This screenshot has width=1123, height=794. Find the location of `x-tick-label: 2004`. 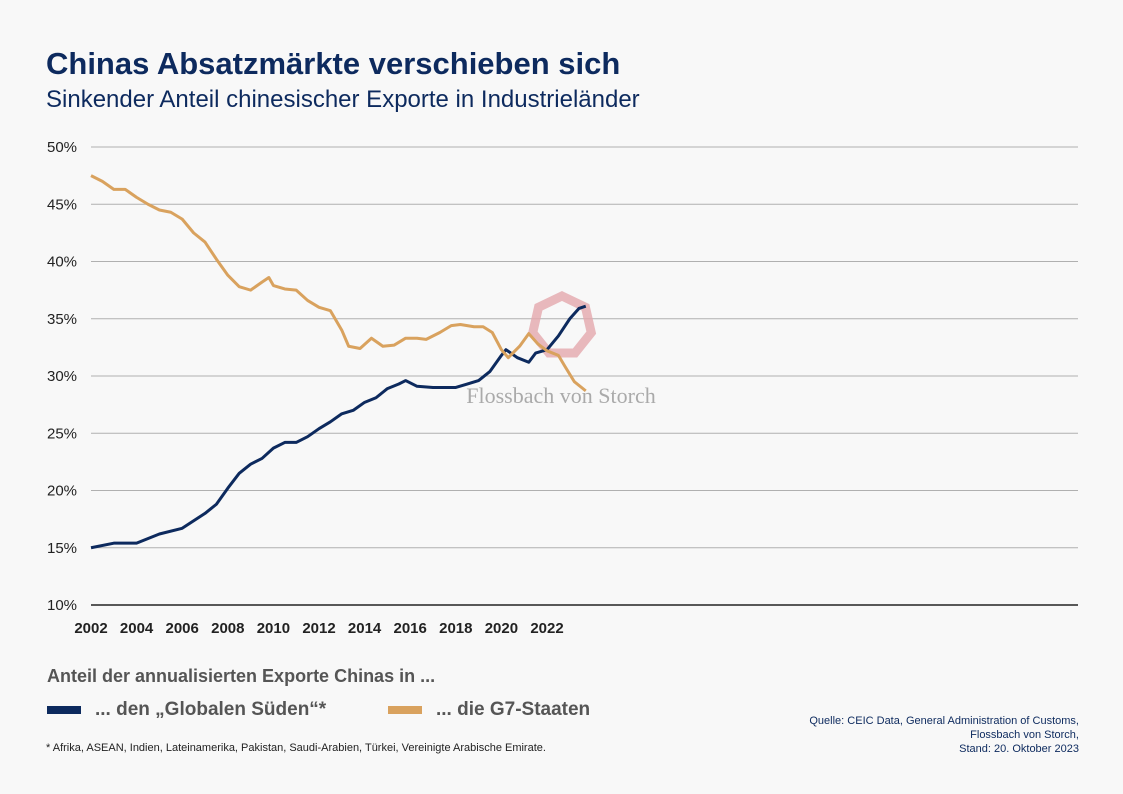

x-tick-label: 2004 is located at coordinates (137, 628).